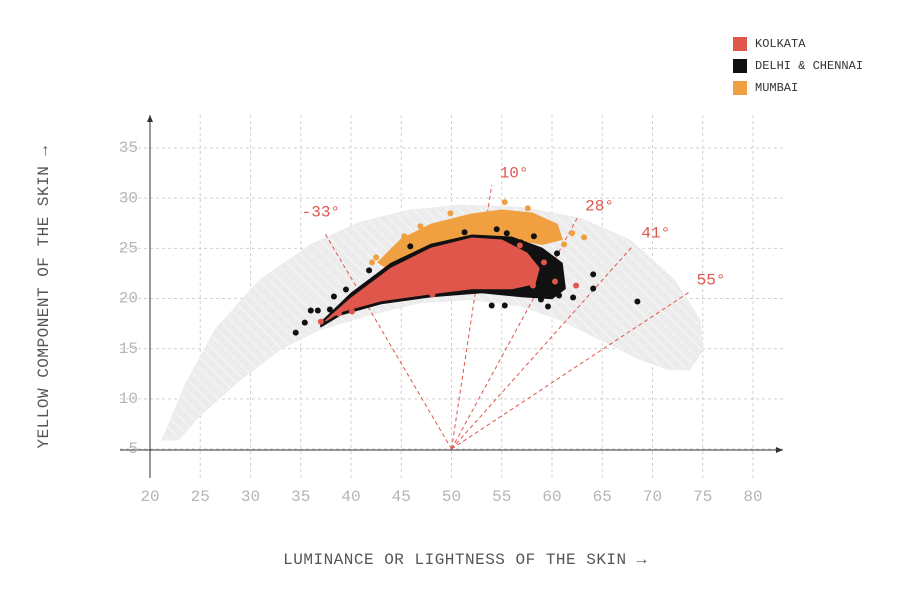 This screenshot has height=609, width=904. What do you see at coordinates (350, 497) in the screenshot?
I see `x-tick-label: 40` at bounding box center [350, 497].